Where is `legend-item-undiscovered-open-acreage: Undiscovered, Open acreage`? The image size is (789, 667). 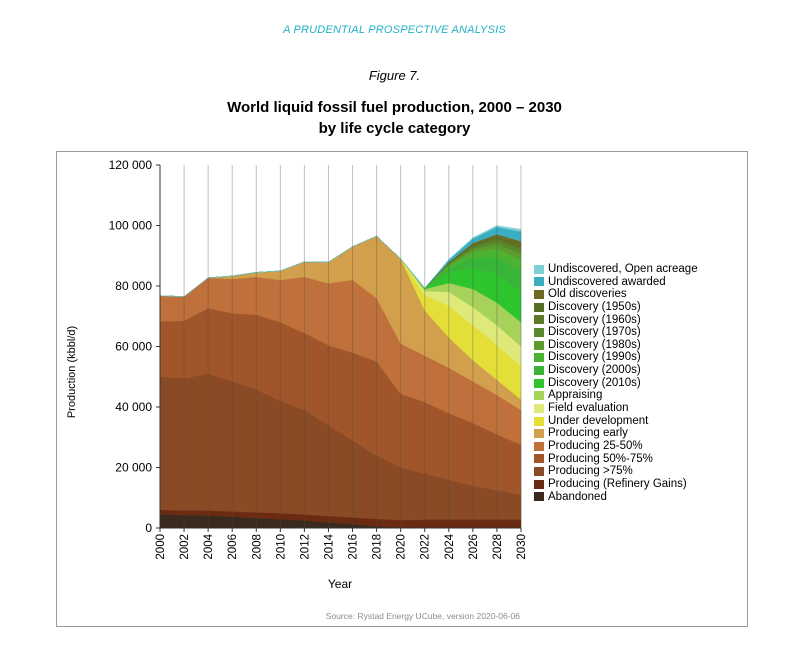
legend-item-undiscovered-open-acreage: Undiscovered, Open acreage is located at coordinates (616, 269).